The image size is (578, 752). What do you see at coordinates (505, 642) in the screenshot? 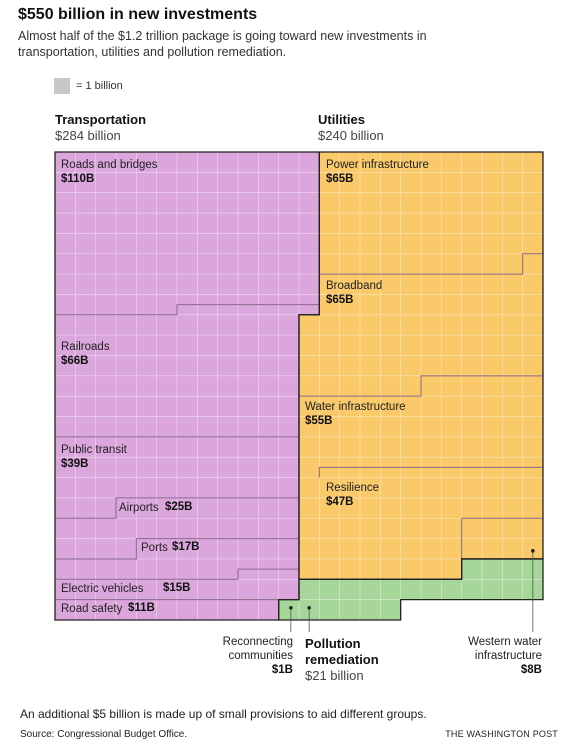
I see `western-water-label-1: Western water` at bounding box center [505, 642].